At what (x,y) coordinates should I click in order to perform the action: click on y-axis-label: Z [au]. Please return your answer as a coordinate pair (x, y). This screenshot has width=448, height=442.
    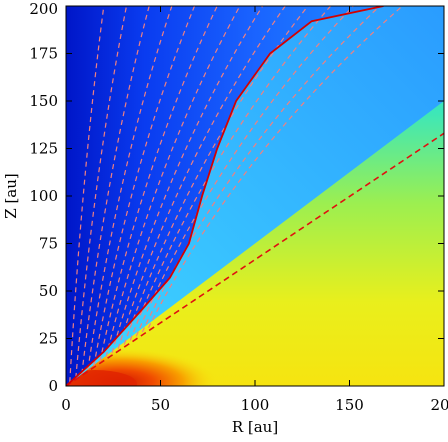
    Looking at the image, I should click on (11, 196).